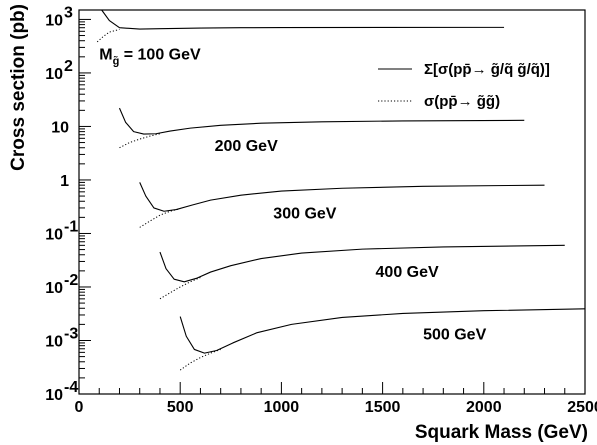 The width and height of the screenshot is (597, 445). Describe the element at coordinates (71, 387) in the screenshot. I see `y-tick-exponent: -4` at that location.